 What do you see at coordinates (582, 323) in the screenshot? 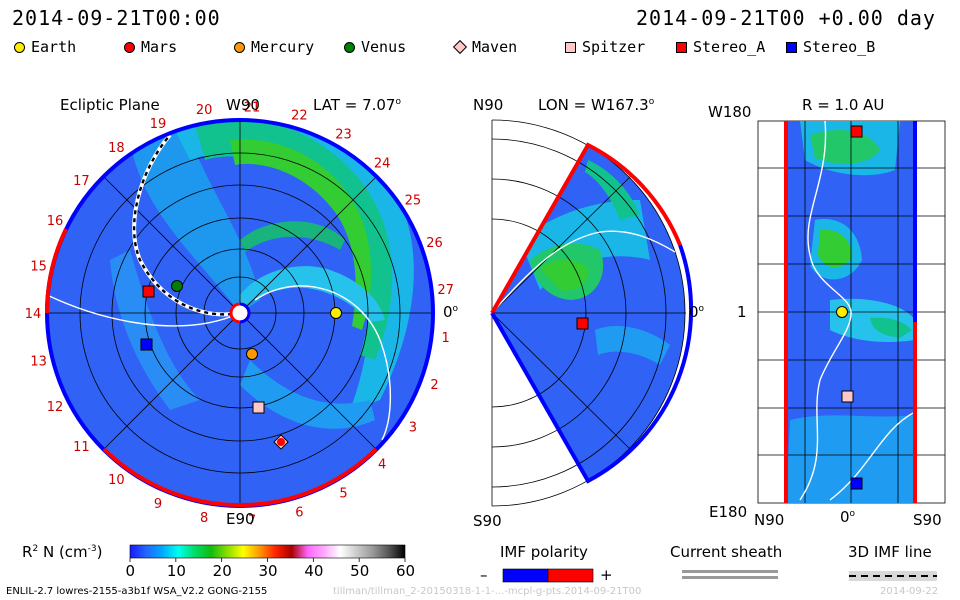
I see `meridional-stereo-a-marker` at bounding box center [582, 323].